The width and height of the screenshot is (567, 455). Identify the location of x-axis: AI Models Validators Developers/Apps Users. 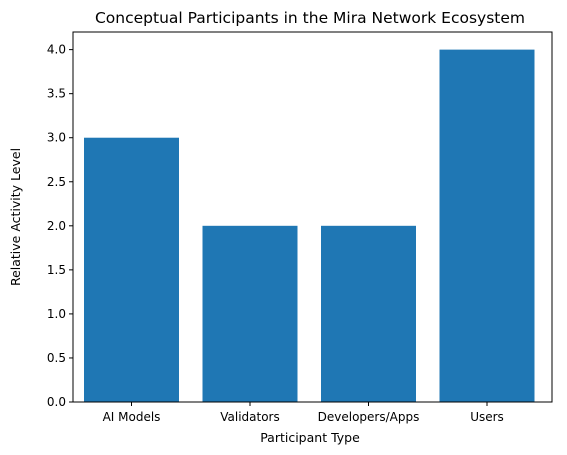
(303, 413).